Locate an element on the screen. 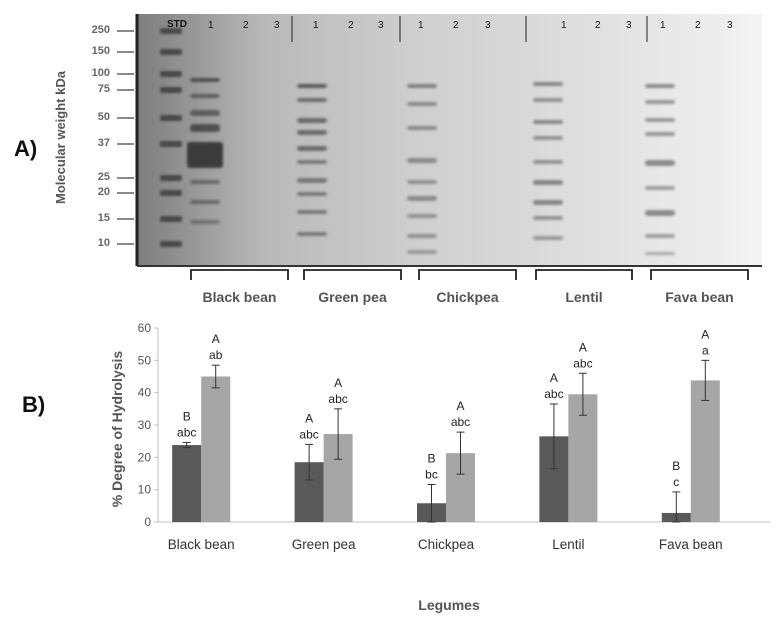  gel-separators is located at coordinates (469, 29).